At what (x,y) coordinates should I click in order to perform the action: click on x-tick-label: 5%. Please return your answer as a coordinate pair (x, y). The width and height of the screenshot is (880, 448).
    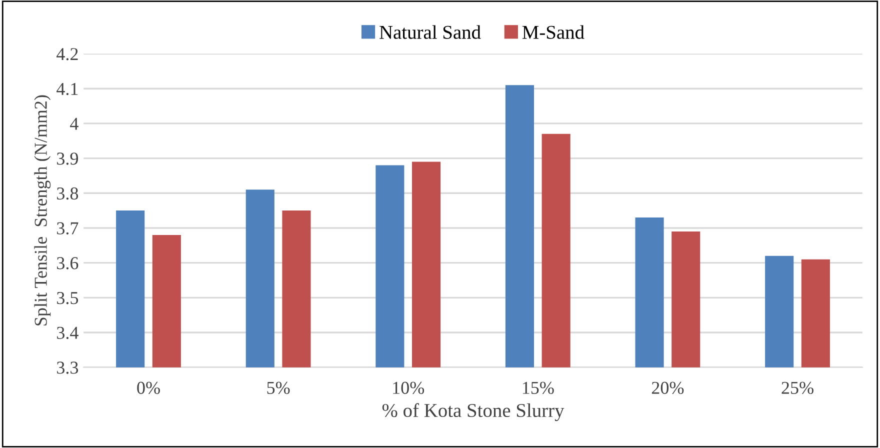
    Looking at the image, I should click on (278, 388).